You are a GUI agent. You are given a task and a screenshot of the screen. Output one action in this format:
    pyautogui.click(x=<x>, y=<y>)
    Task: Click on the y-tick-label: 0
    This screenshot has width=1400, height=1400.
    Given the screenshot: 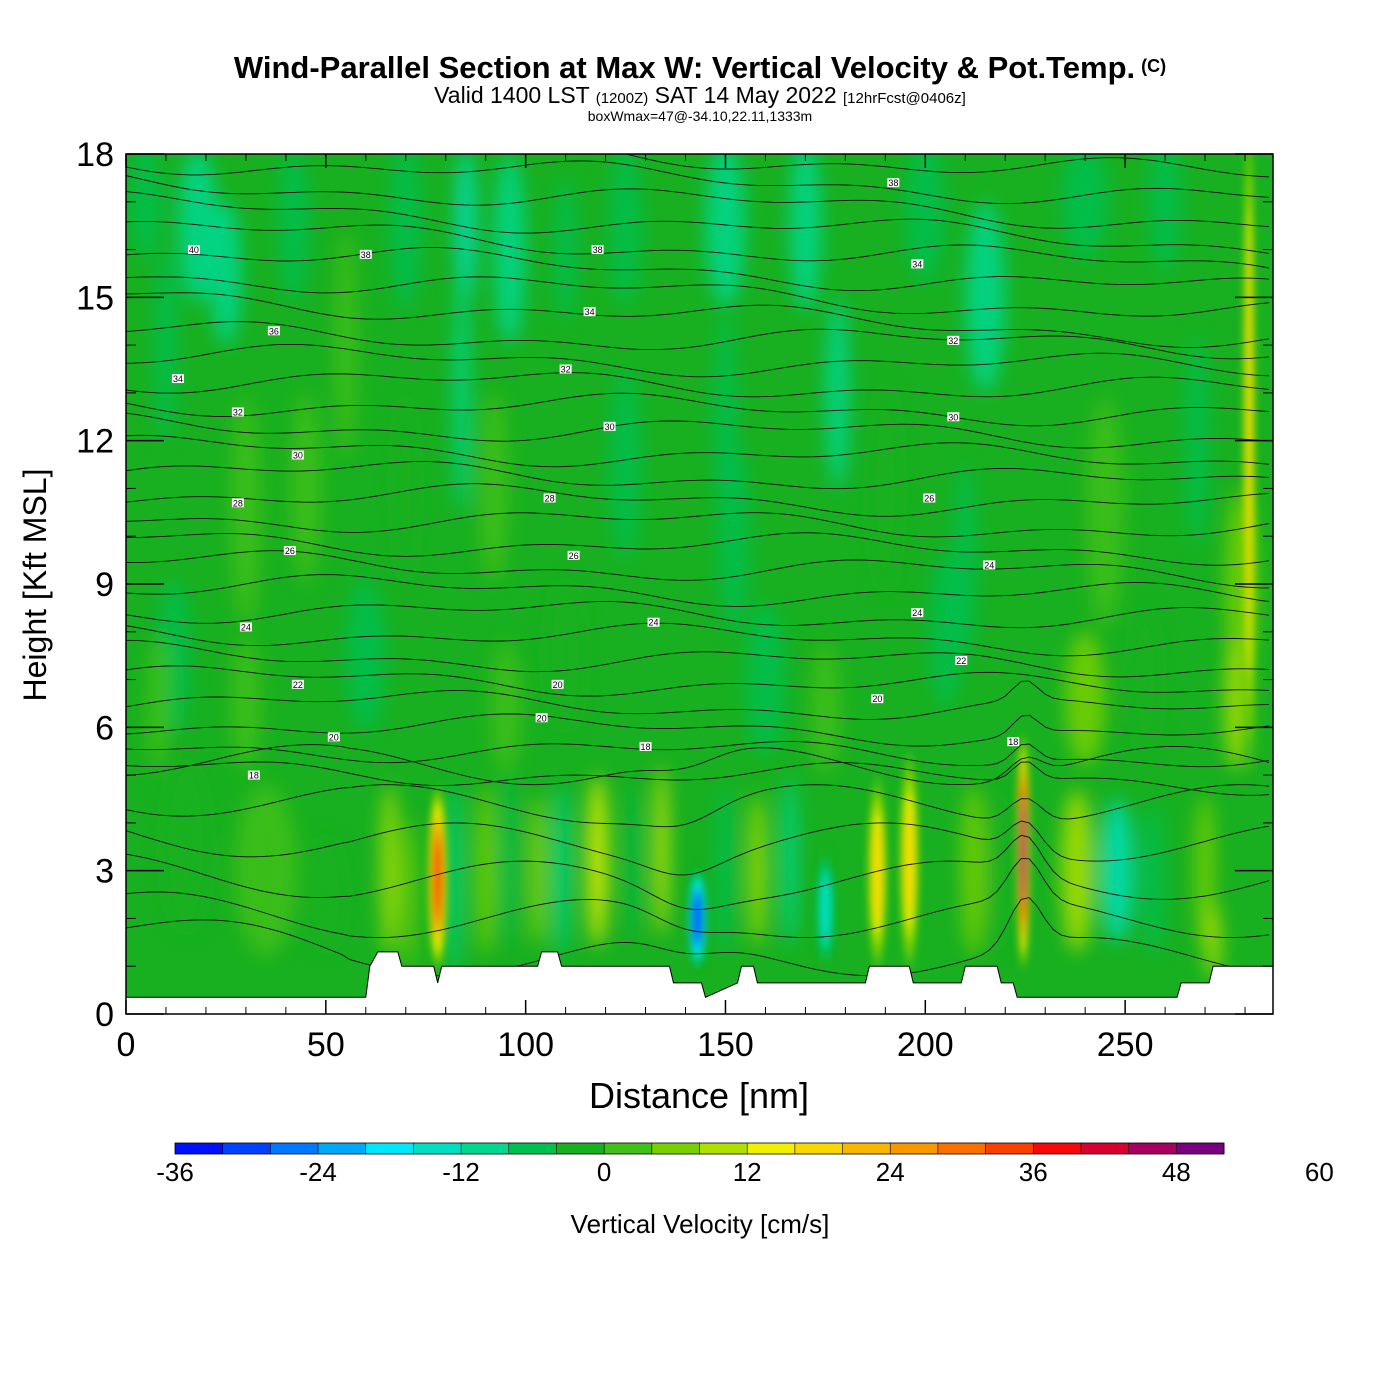 What is the action you would take?
    pyautogui.click(x=104, y=1015)
    